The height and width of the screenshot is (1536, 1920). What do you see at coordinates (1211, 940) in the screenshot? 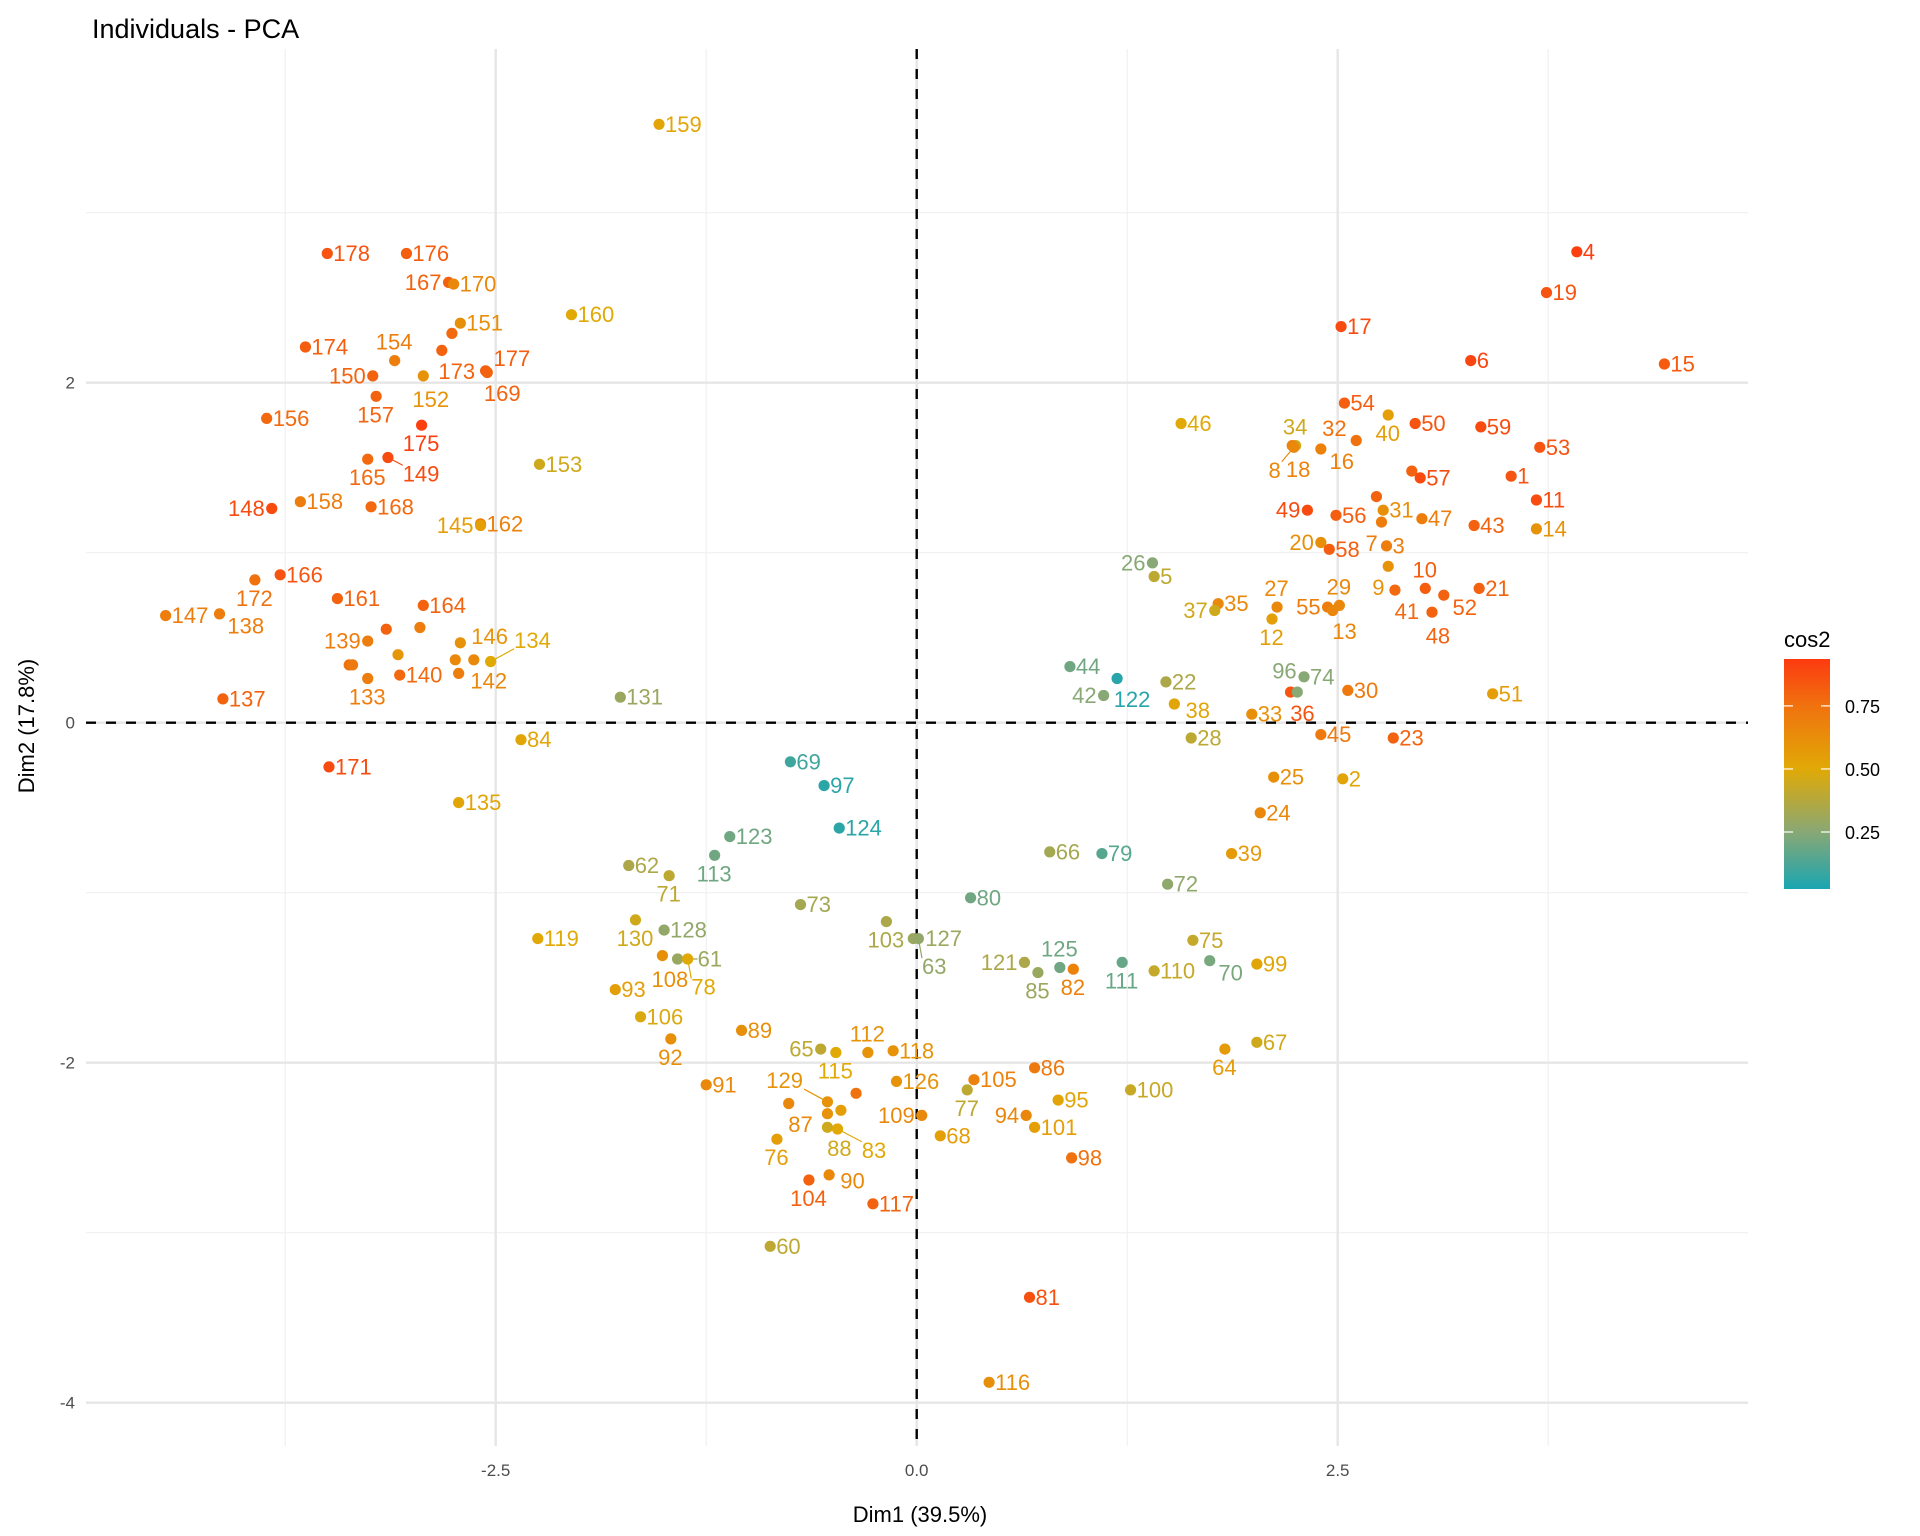
I see `point-label: 75` at bounding box center [1211, 940].